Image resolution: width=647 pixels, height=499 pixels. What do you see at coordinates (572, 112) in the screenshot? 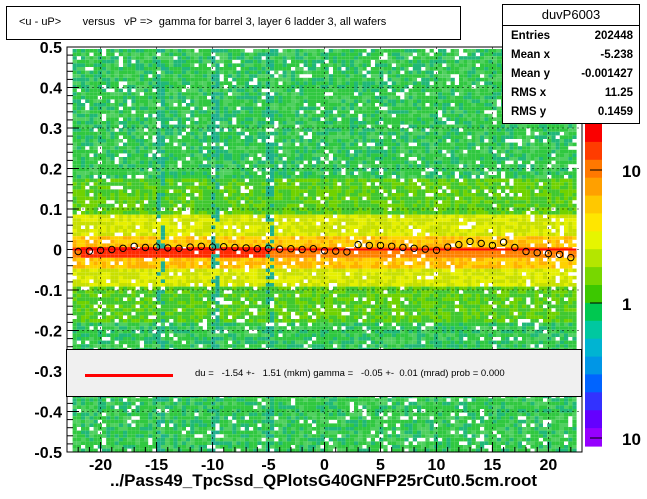
I see `stat-row-rms-y: RMS y 0.1459` at bounding box center [572, 112].